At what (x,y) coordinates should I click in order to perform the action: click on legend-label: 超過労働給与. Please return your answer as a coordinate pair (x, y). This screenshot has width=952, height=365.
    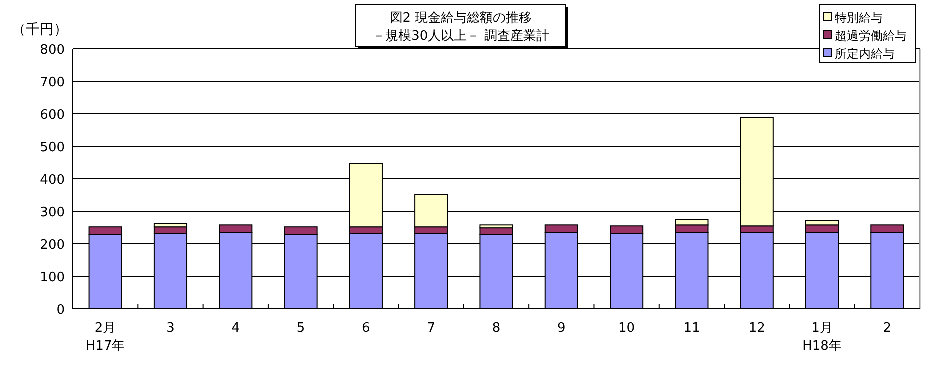
    Looking at the image, I should click on (871, 36).